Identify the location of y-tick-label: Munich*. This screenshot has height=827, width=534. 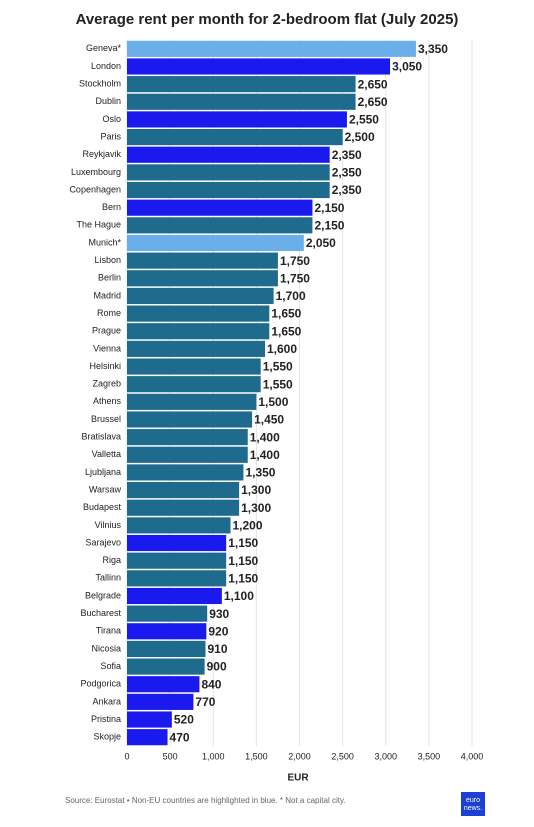
(104, 242).